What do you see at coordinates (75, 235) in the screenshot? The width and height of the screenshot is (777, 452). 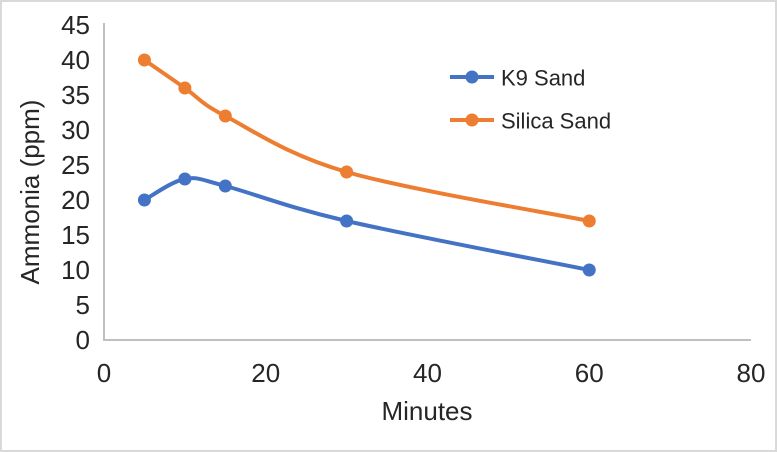 I see `y-tick-label-15: 15` at bounding box center [75, 235].